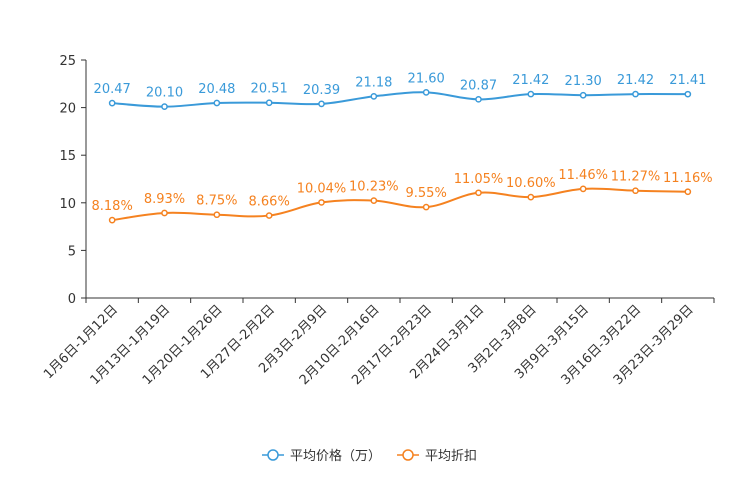 This screenshot has width=744, height=496. I want to click on data-label: 21.41, so click(687, 80).